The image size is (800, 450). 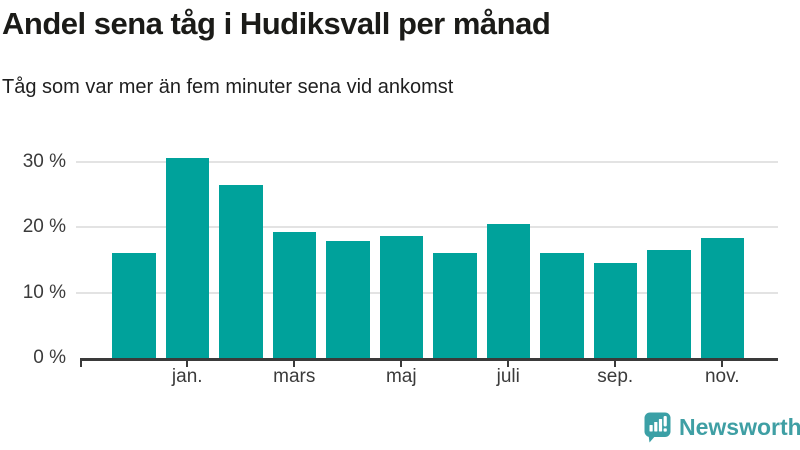 I want to click on x-axis-tick-label: sep., so click(x=615, y=376).